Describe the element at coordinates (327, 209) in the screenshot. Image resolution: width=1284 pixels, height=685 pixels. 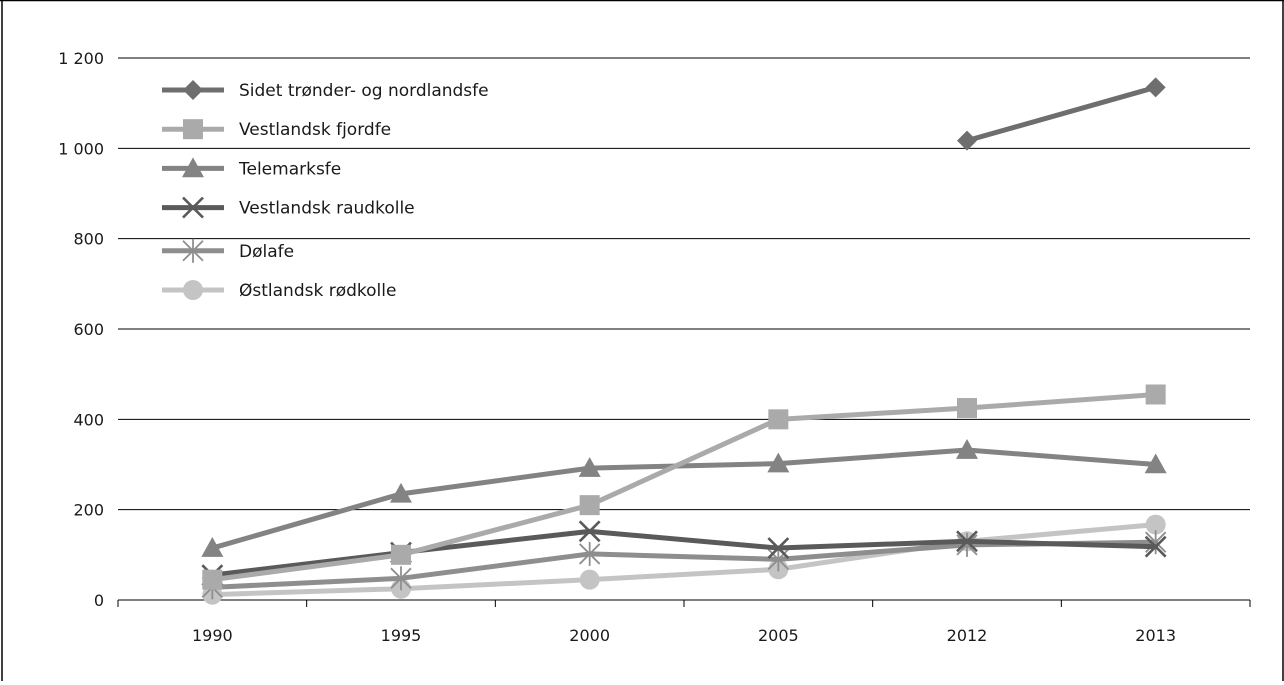
I see `legend-label: Vestlandsk raudkolle` at that location.